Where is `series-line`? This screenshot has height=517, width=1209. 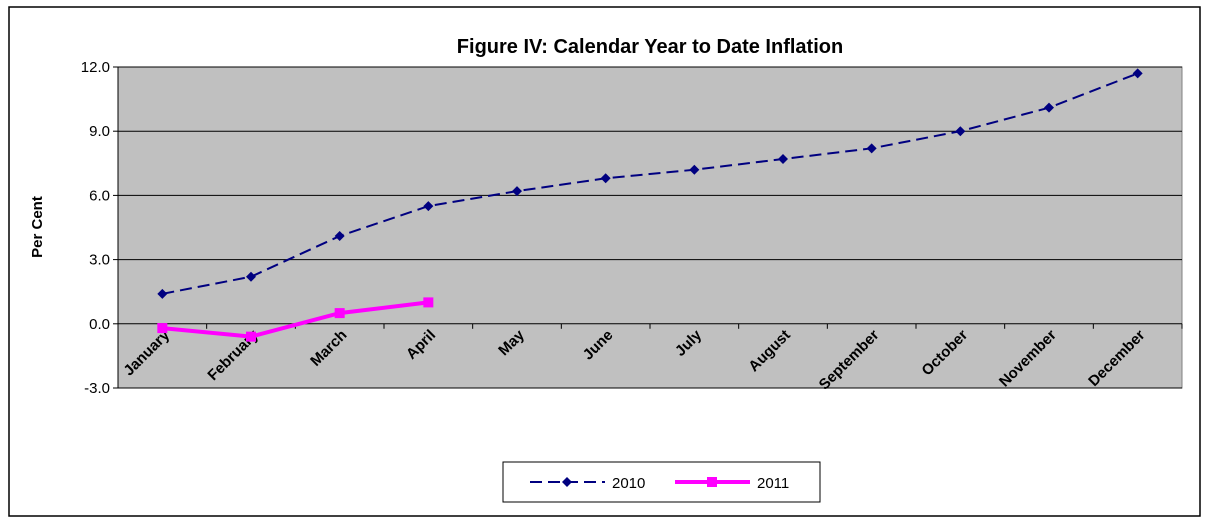
series-line is located at coordinates (295, 319).